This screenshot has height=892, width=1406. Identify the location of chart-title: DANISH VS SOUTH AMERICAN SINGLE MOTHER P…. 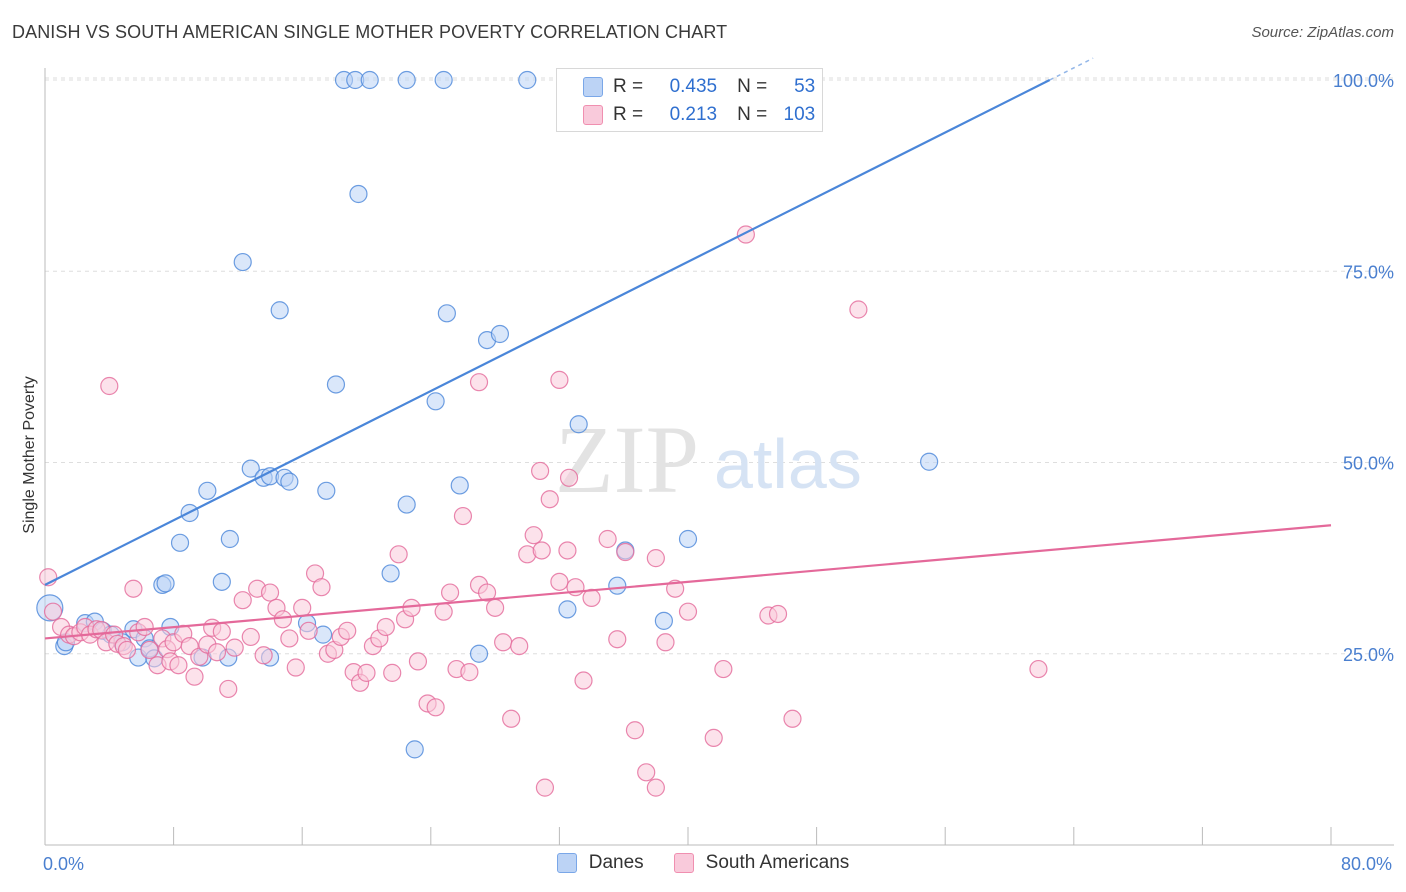
(370, 32).